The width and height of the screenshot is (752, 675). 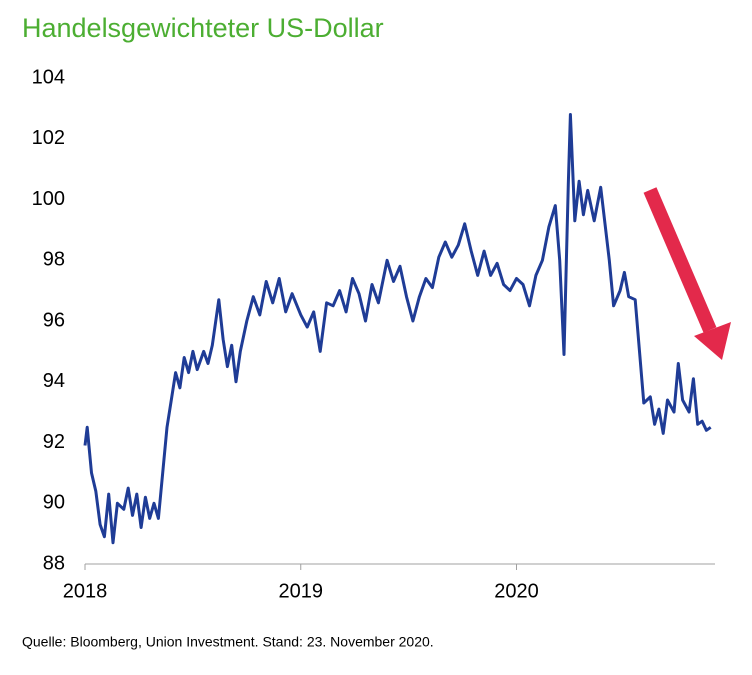 I want to click on trend-arrow, so click(x=687, y=273).